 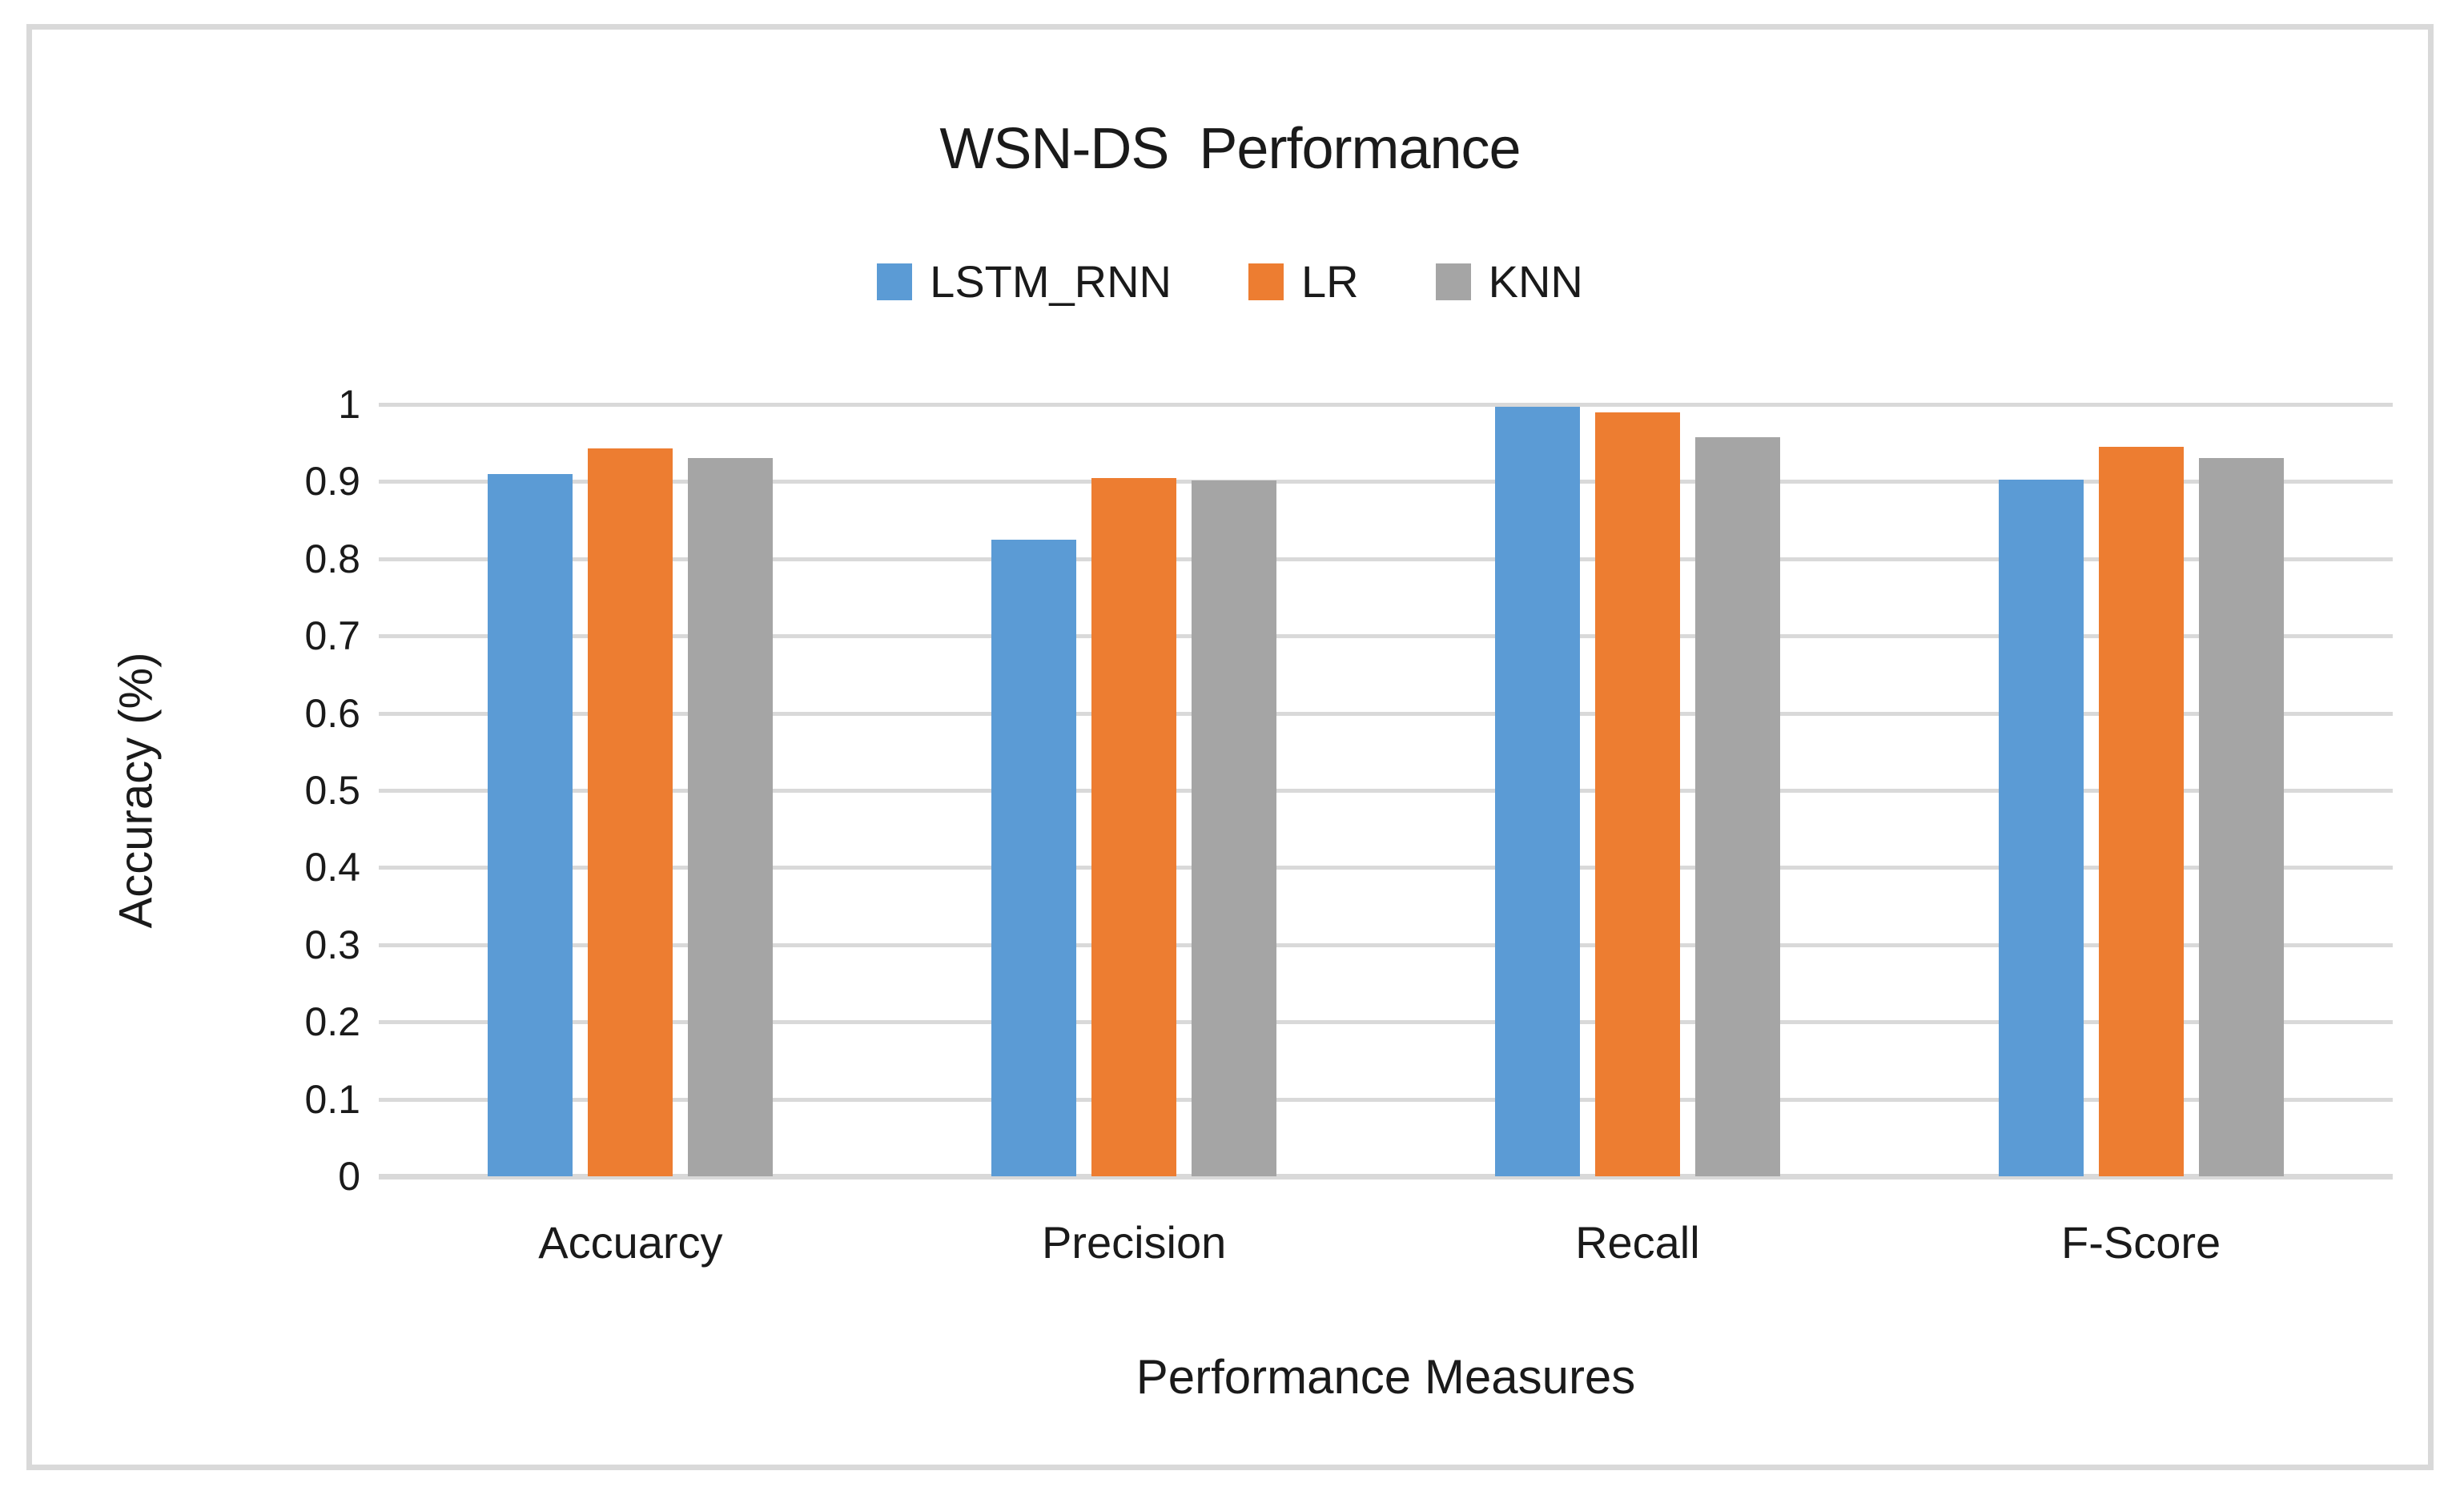 I want to click on category-label-F-Score: F-Score, so click(x=2141, y=1243).